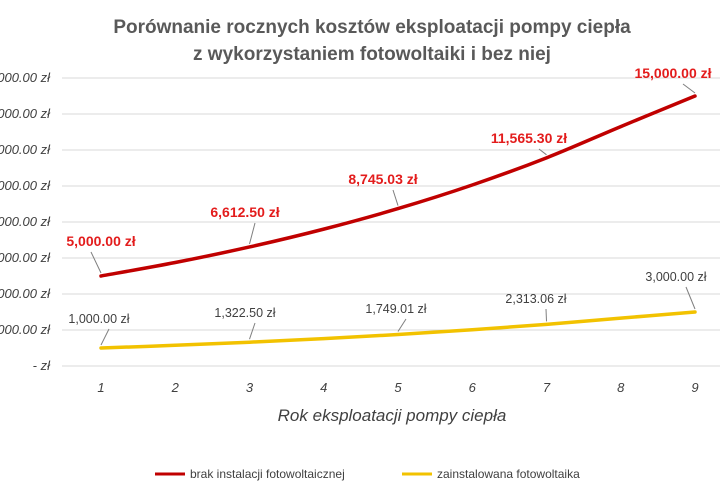 This screenshot has width=720, height=500. I want to click on data-label: 8,745.03 zł, so click(382, 179).